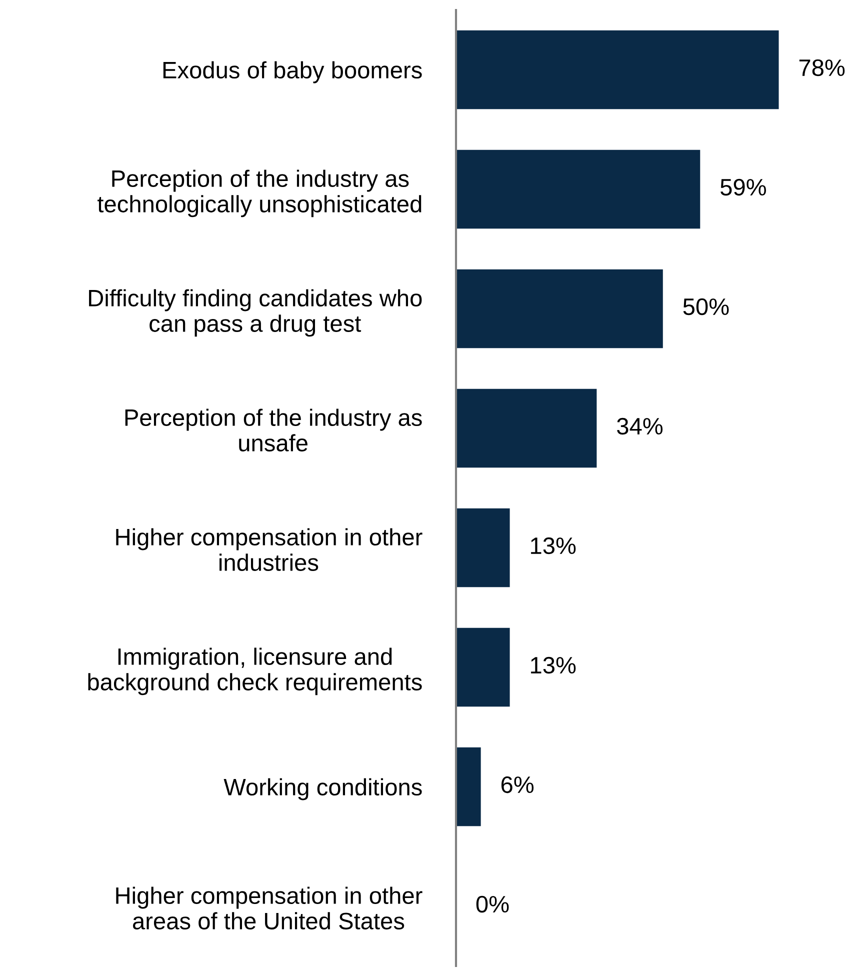 Image resolution: width=853 pixels, height=970 pixels. I want to click on y-tick-label: Difficulty finding candidates who can pass a drug test, so click(255, 313).